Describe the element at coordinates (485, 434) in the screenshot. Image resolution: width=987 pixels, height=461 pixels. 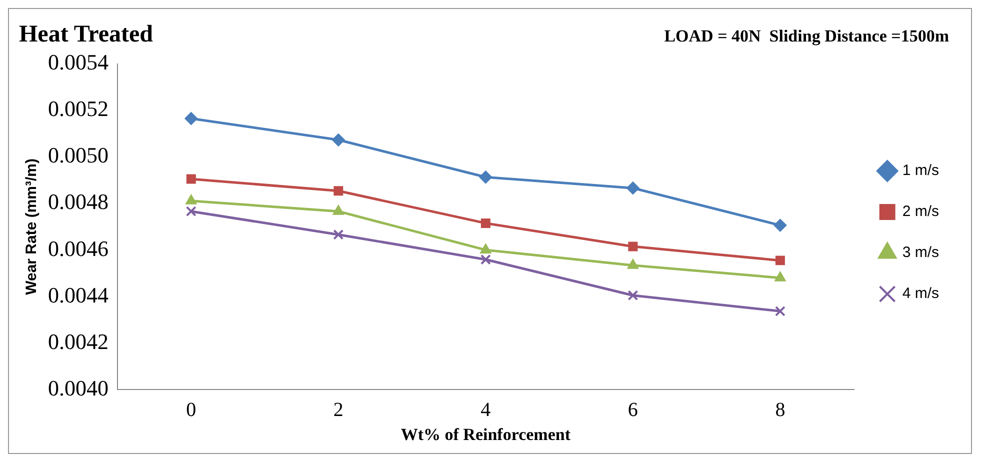
I see `x-axis-title: Wt% of Reinforcement` at that location.